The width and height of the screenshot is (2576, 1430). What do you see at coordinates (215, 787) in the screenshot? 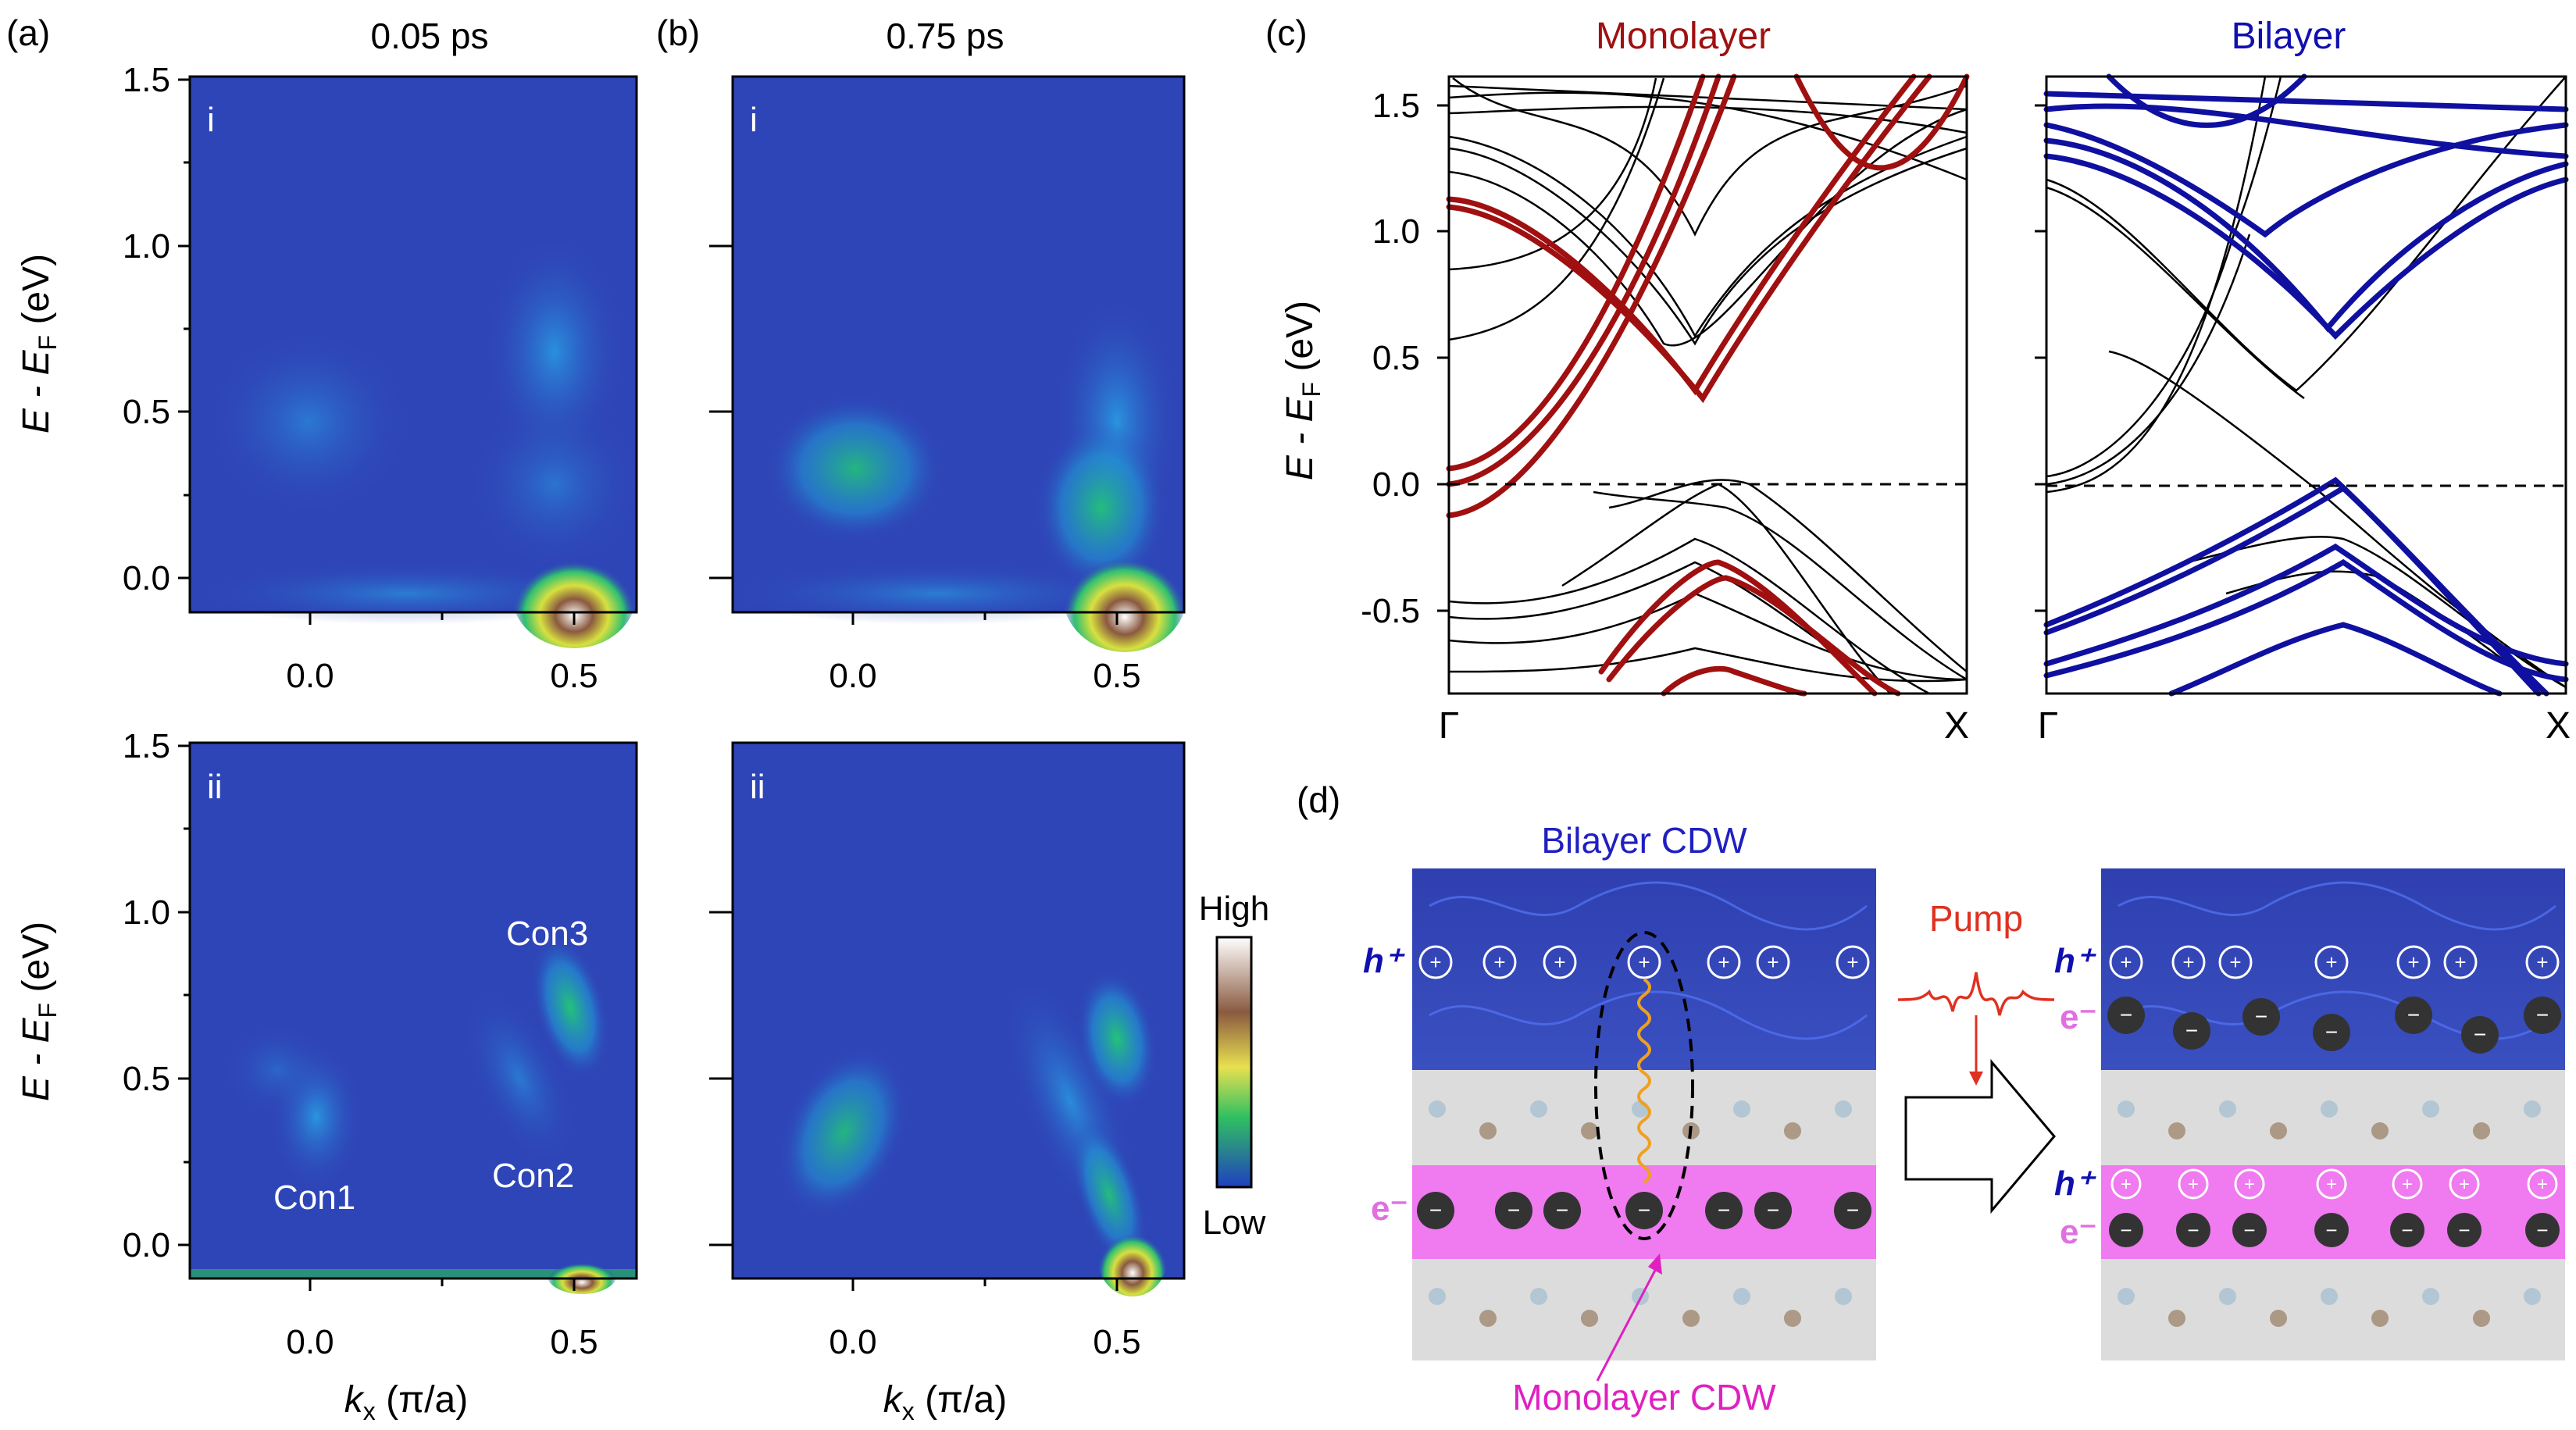
I see `sub-label-ii: ii` at bounding box center [215, 787].